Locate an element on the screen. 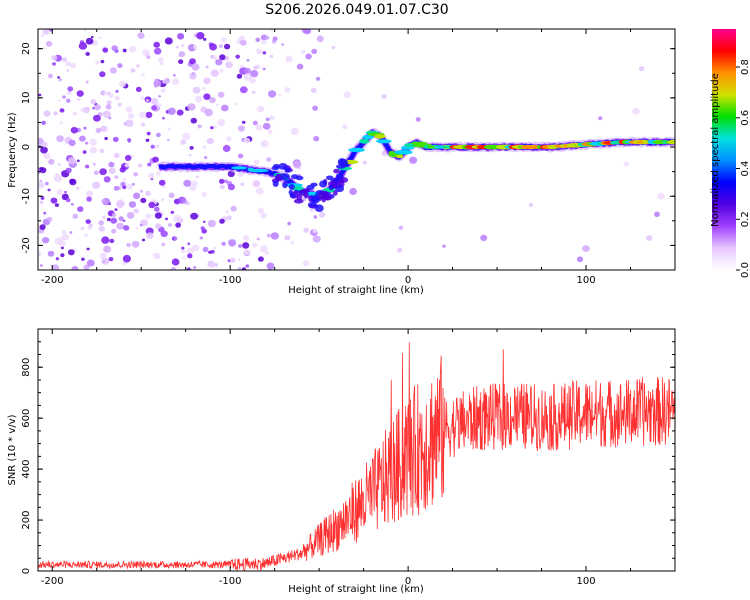 Image resolution: width=750 pixels, height=600 pixels. y-tick-label: 800 is located at coordinates (26, 367).